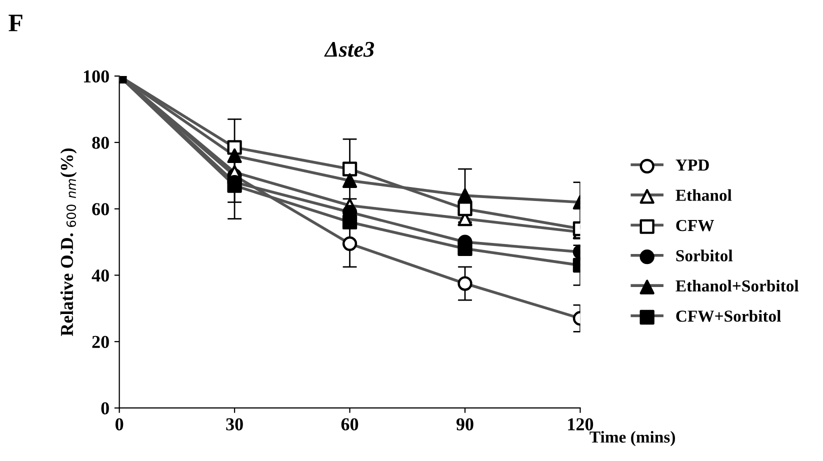 The image size is (823, 461). I want to click on x-tick-label: 30, so click(234, 424).